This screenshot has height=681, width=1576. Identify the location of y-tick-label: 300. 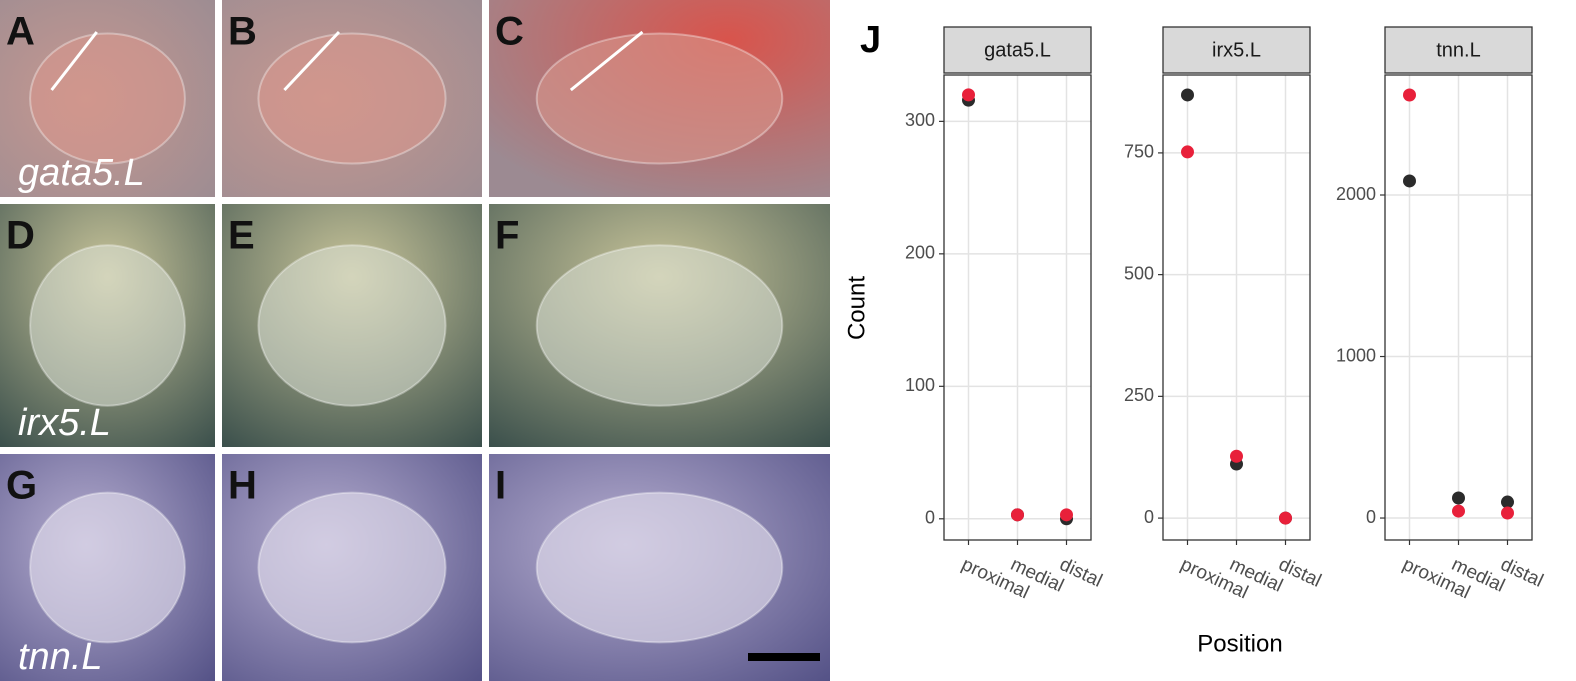
(920, 120).